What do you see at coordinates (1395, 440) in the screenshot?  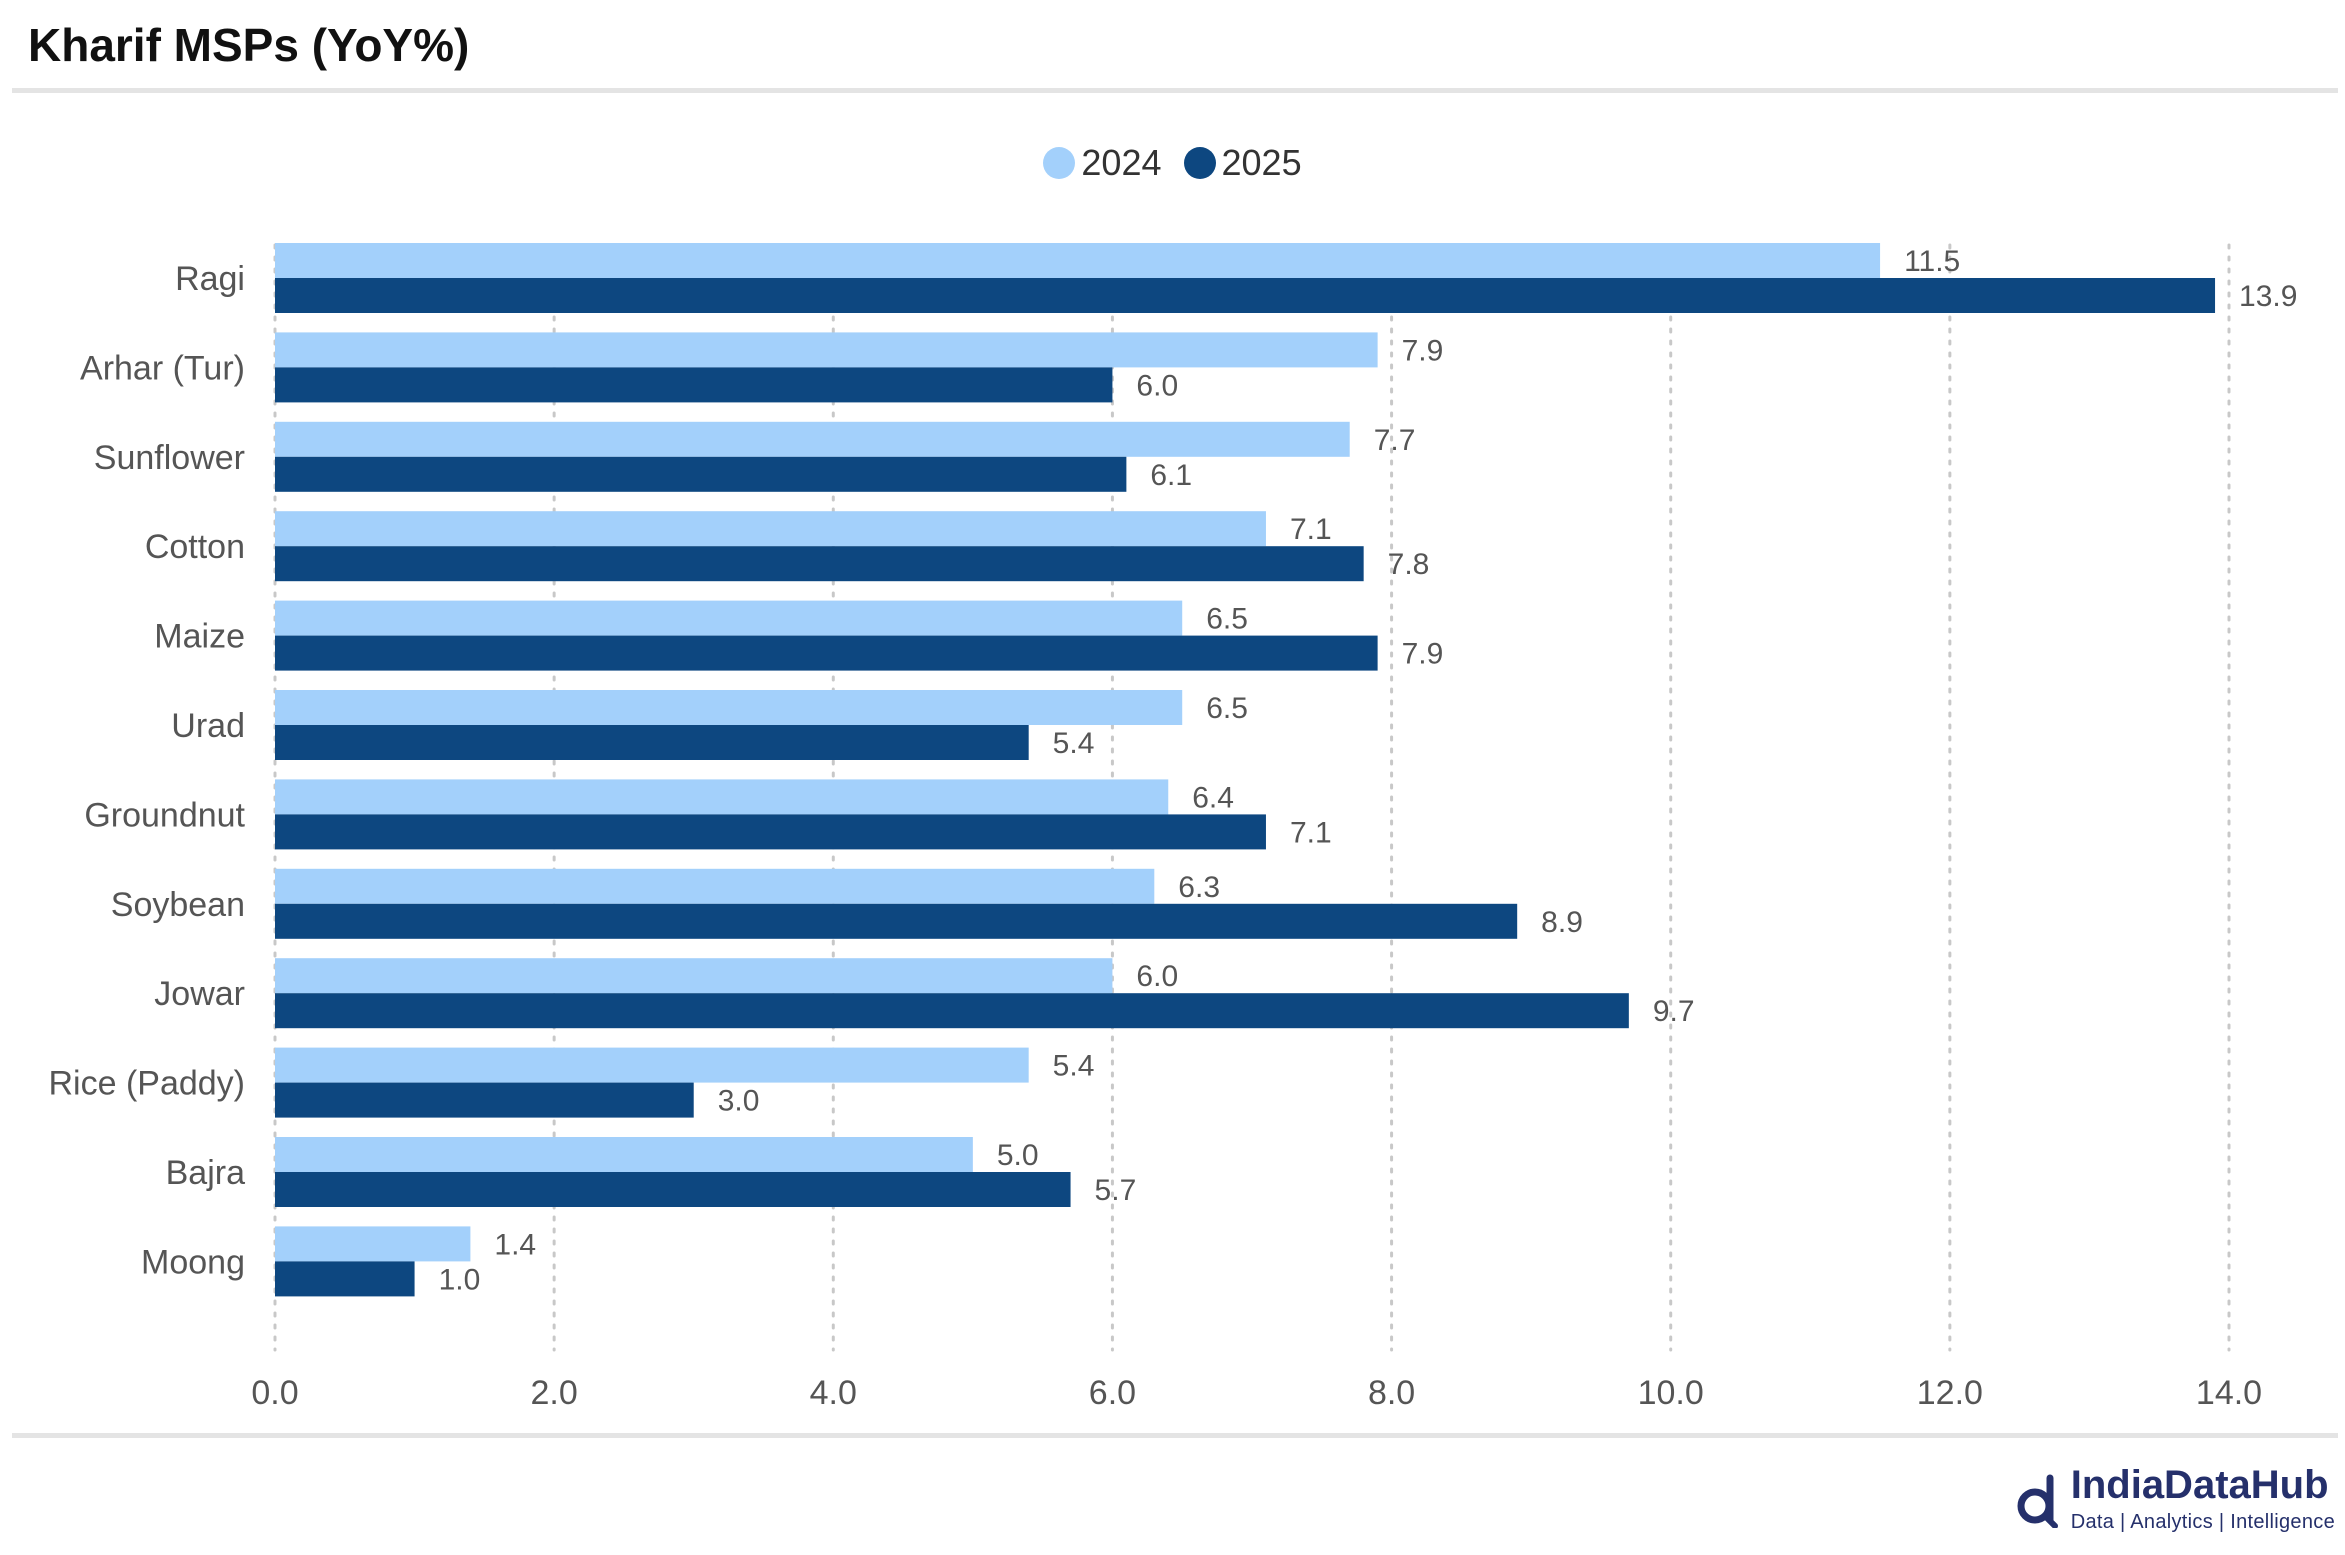 I see `data-label-2024-sunflower: 7.7` at bounding box center [1395, 440].